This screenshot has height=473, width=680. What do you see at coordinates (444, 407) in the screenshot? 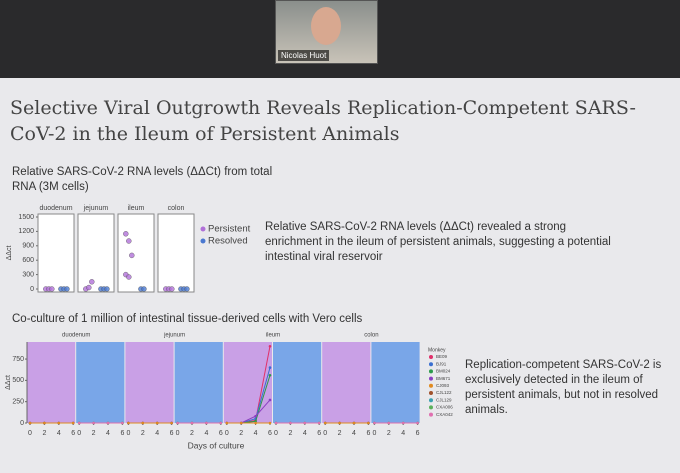
I see `legend-label: CXA006` at bounding box center [444, 407].